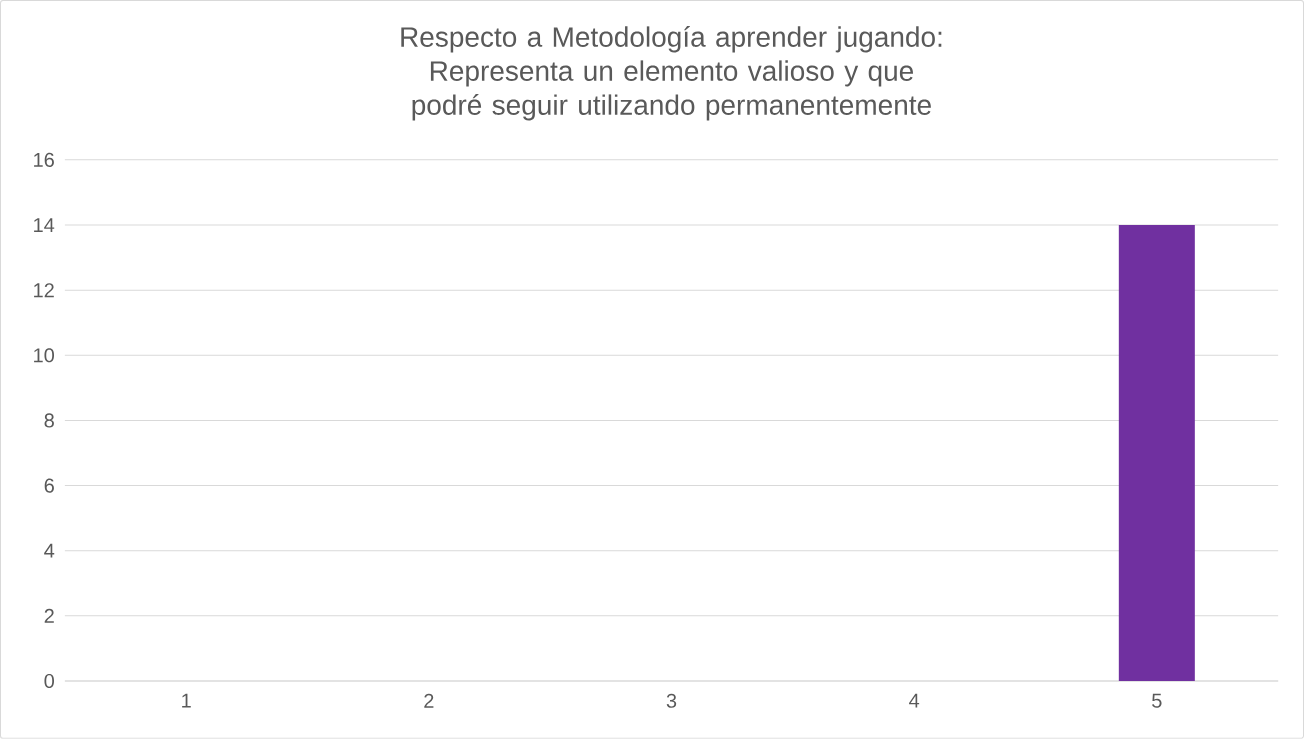 The width and height of the screenshot is (1304, 739). Describe the element at coordinates (49, 485) in the screenshot. I see `y-tick-label: 6` at that location.